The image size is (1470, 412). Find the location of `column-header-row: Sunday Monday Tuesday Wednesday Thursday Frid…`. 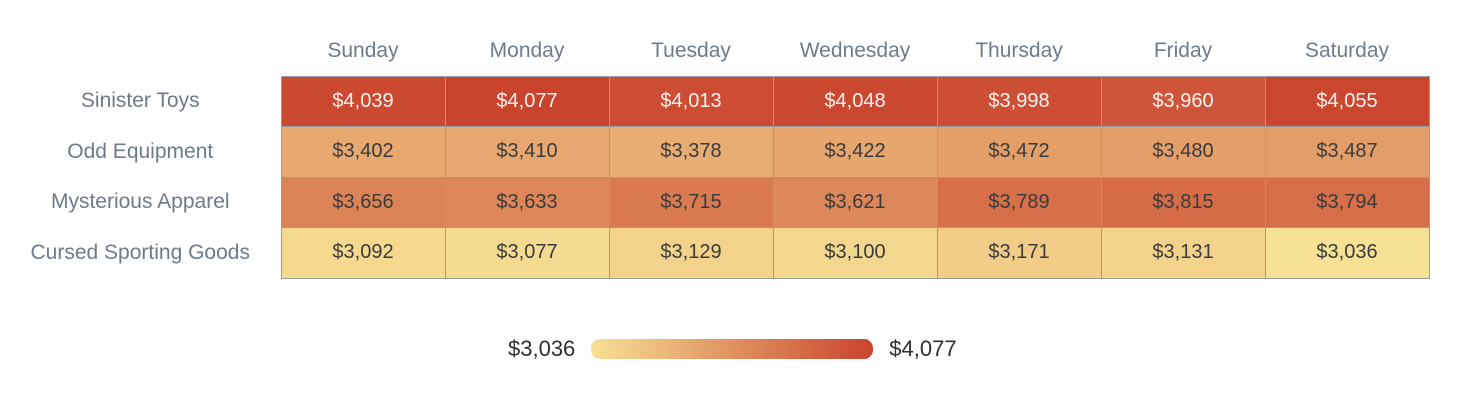

column-header-row: Sunday Monday Tuesday Wednesday Thursday Frid… is located at coordinates (714, 51).